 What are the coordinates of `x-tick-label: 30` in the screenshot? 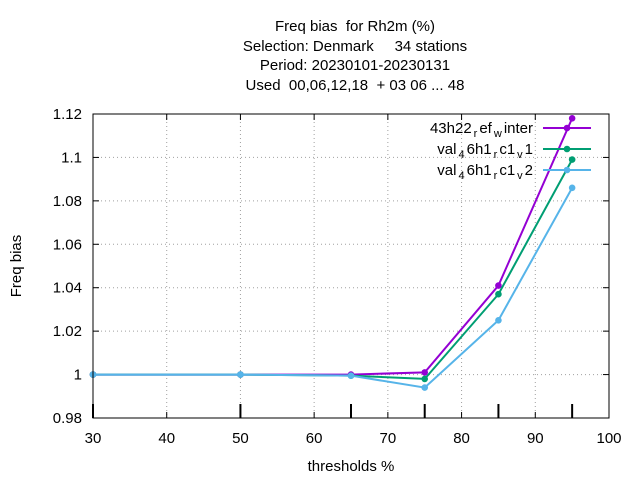 It's located at (93, 438).